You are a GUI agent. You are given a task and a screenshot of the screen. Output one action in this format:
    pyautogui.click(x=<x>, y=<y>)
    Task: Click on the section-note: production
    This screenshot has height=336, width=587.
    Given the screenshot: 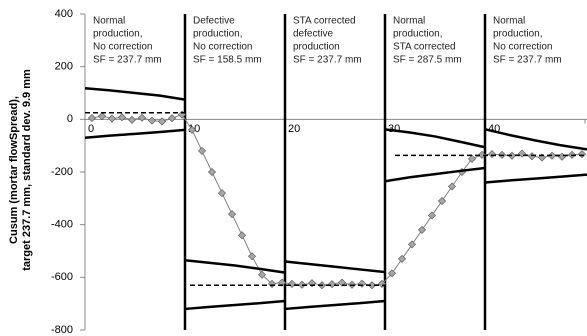 What is the action you would take?
    pyautogui.click(x=316, y=47)
    